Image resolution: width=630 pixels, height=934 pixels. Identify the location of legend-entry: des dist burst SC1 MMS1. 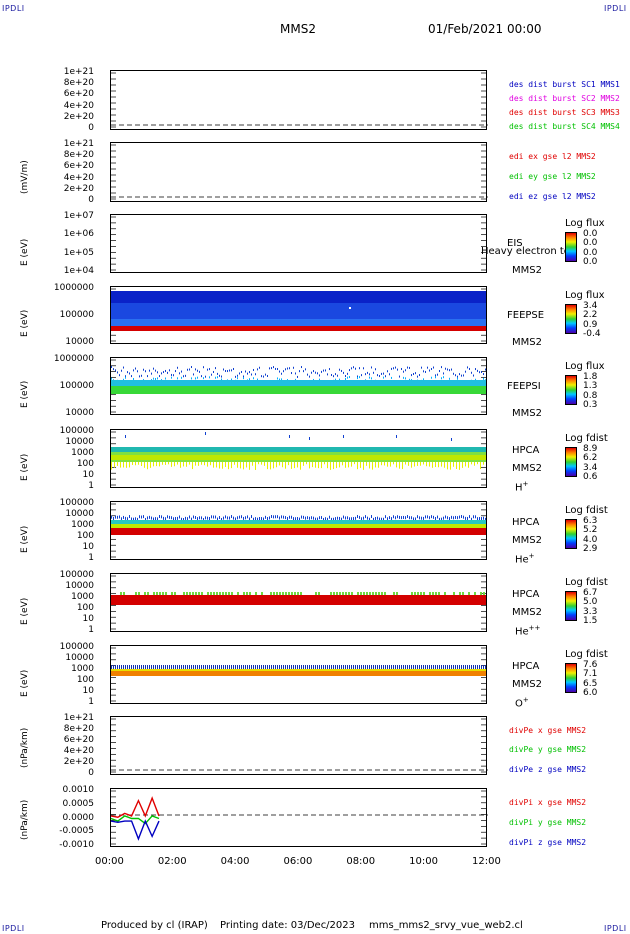
(564, 84).